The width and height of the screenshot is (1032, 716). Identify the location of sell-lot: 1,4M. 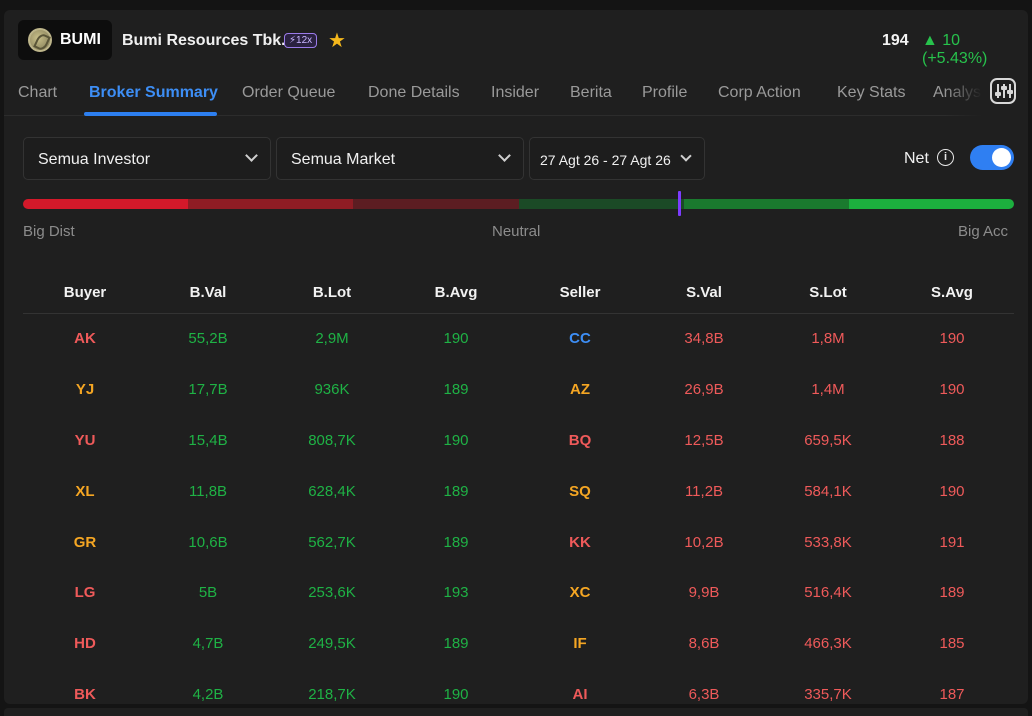
(828, 389).